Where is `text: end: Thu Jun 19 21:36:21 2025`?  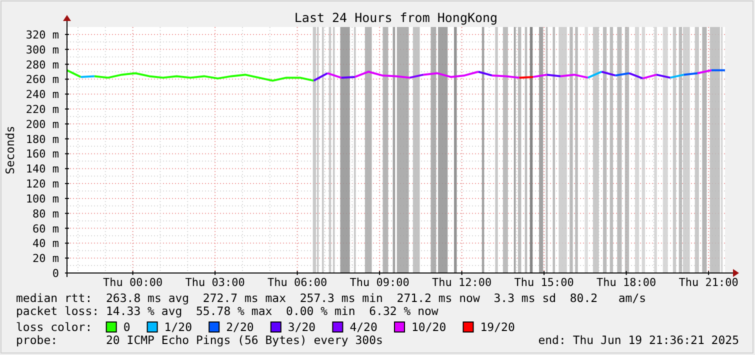 text: end: Thu Jun 19 21:36:21 2025 is located at coordinates (638, 340).